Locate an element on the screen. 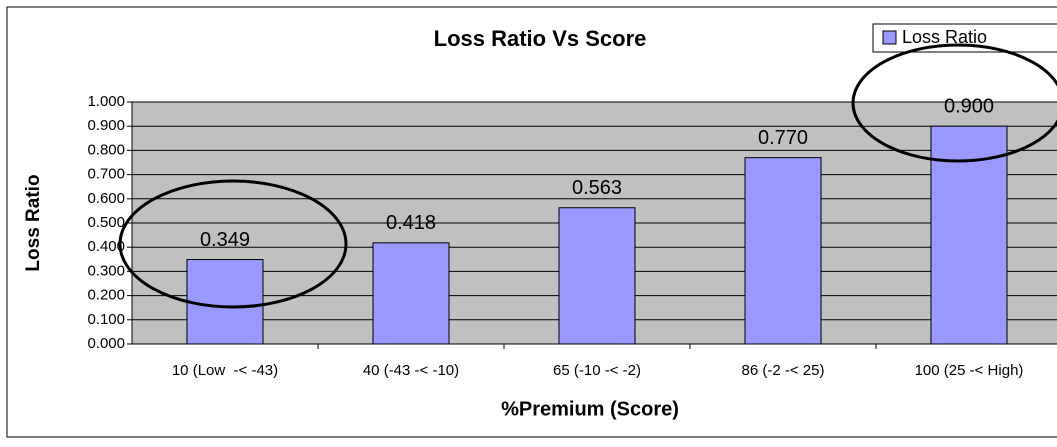  data-label: 0.563 is located at coordinates (597, 188).